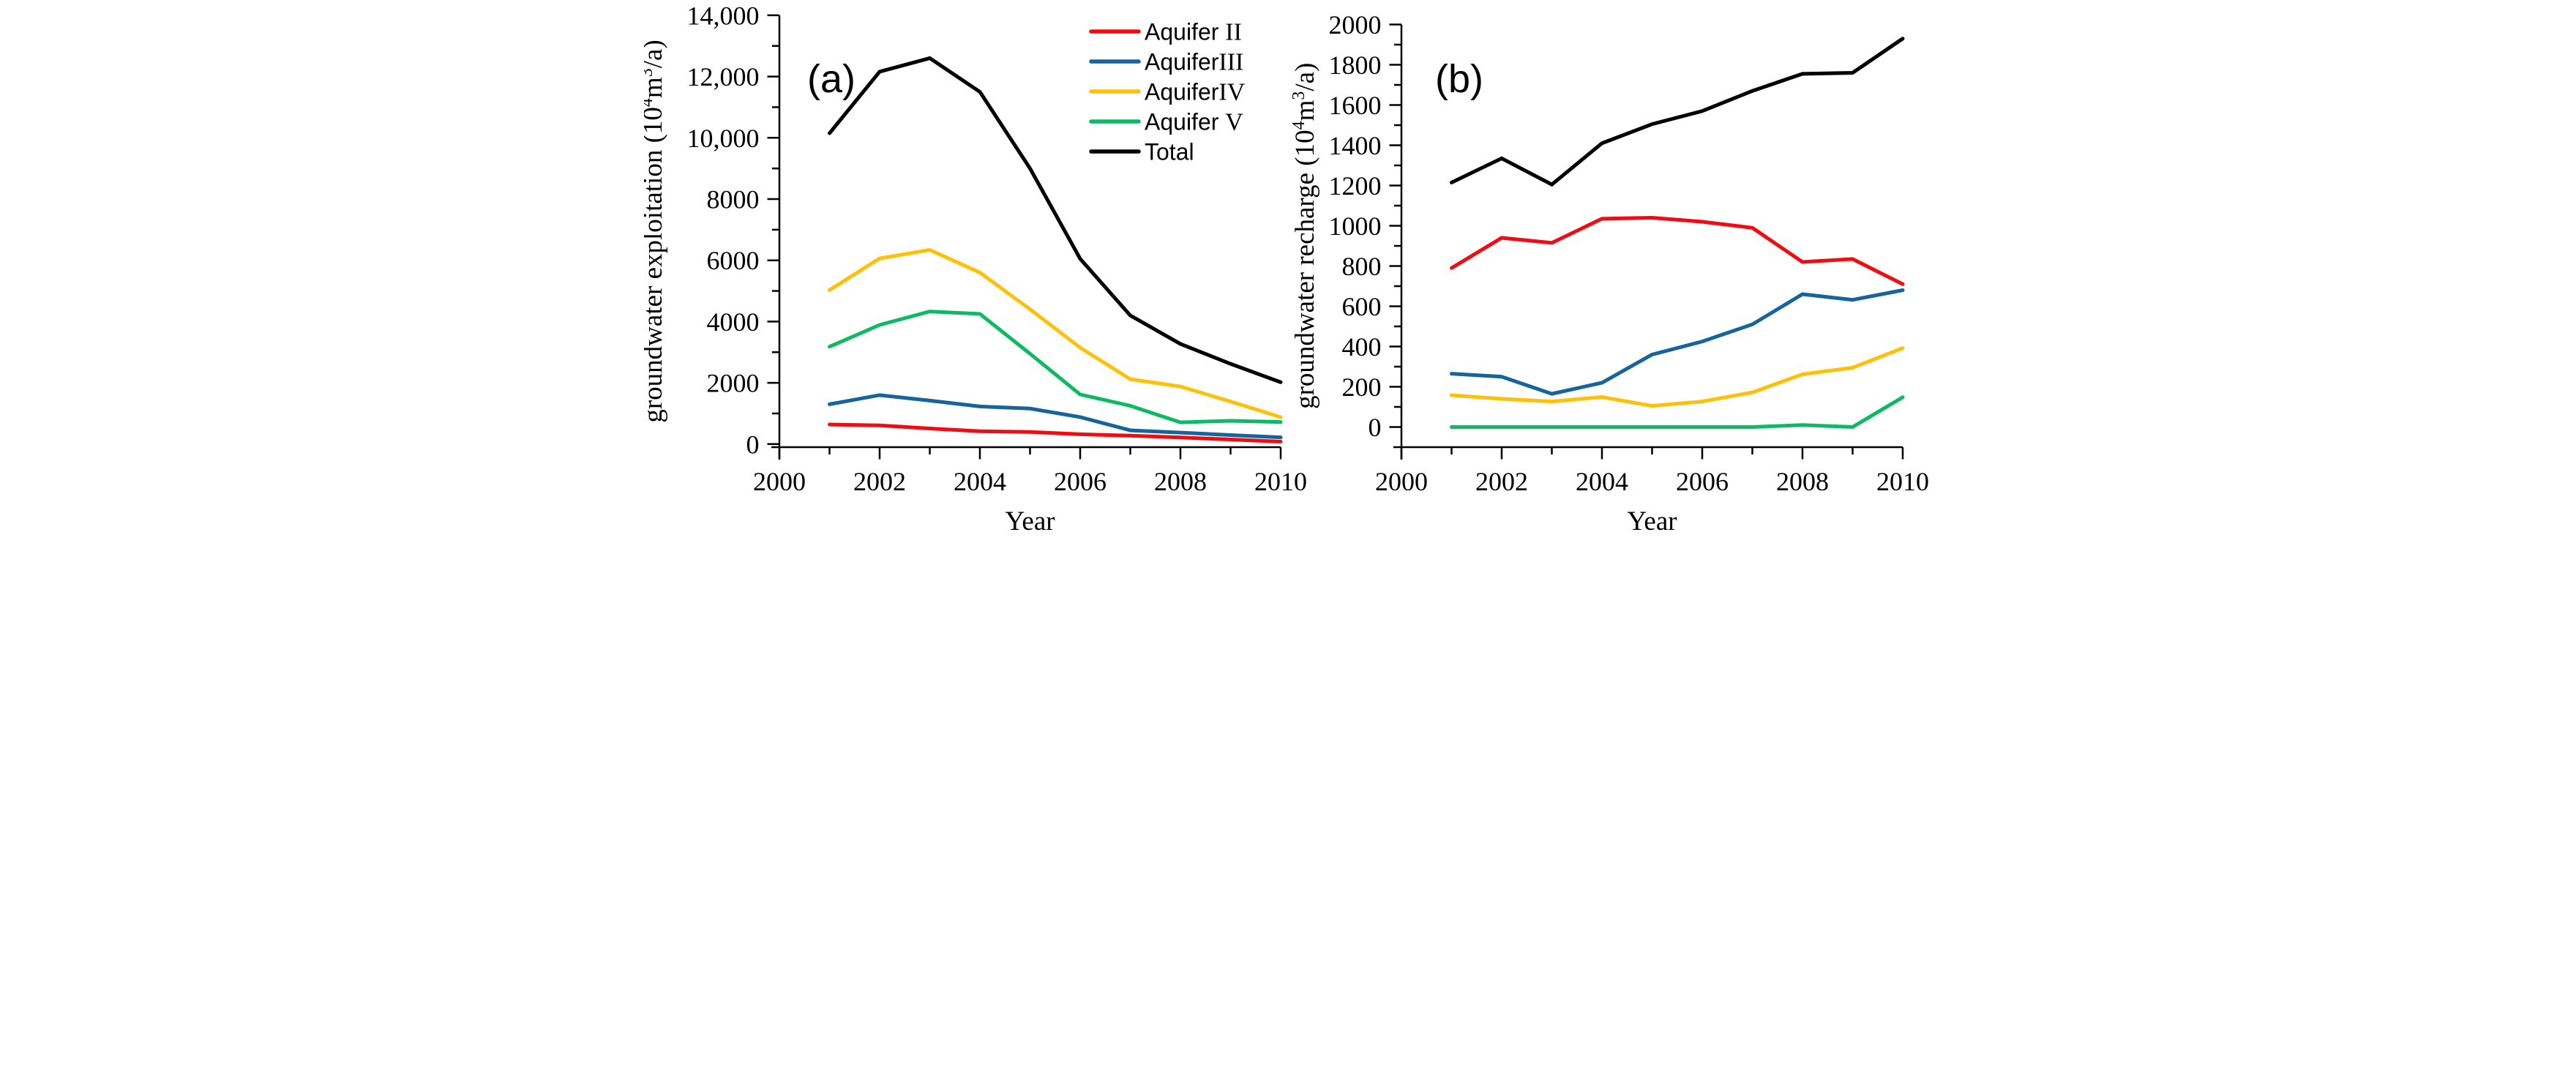 The image size is (2576, 1078). I want to click on legend-label: Aquifer V, so click(1194, 122).